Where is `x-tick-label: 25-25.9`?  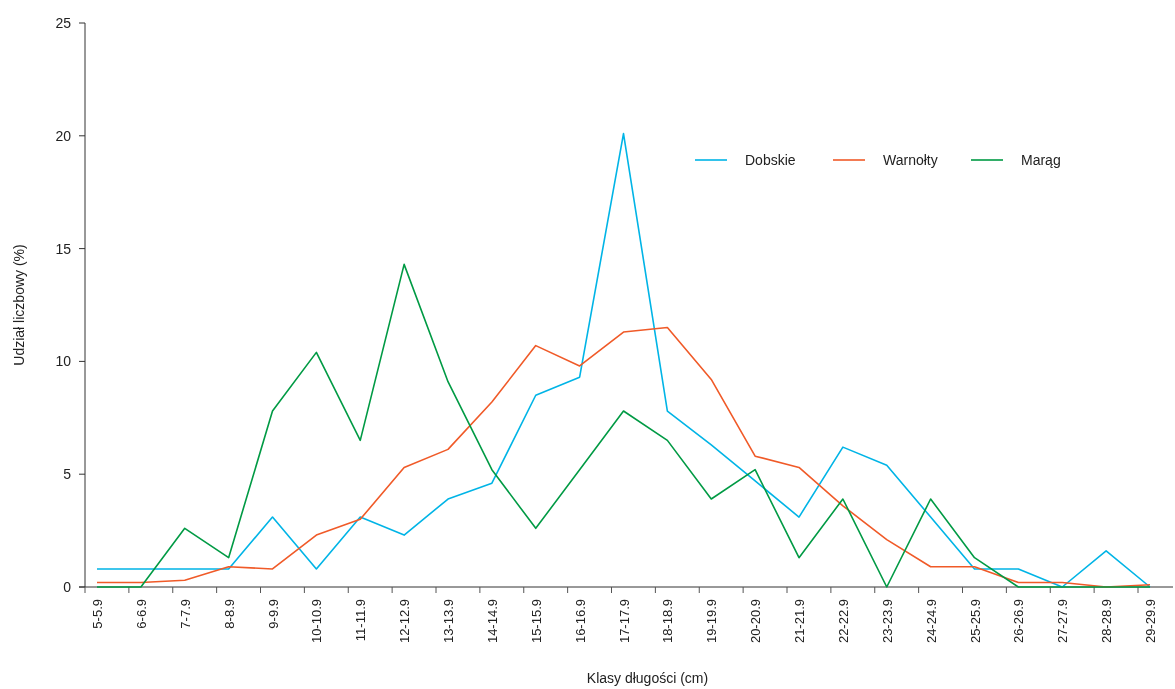 x-tick-label: 25-25.9 is located at coordinates (975, 621).